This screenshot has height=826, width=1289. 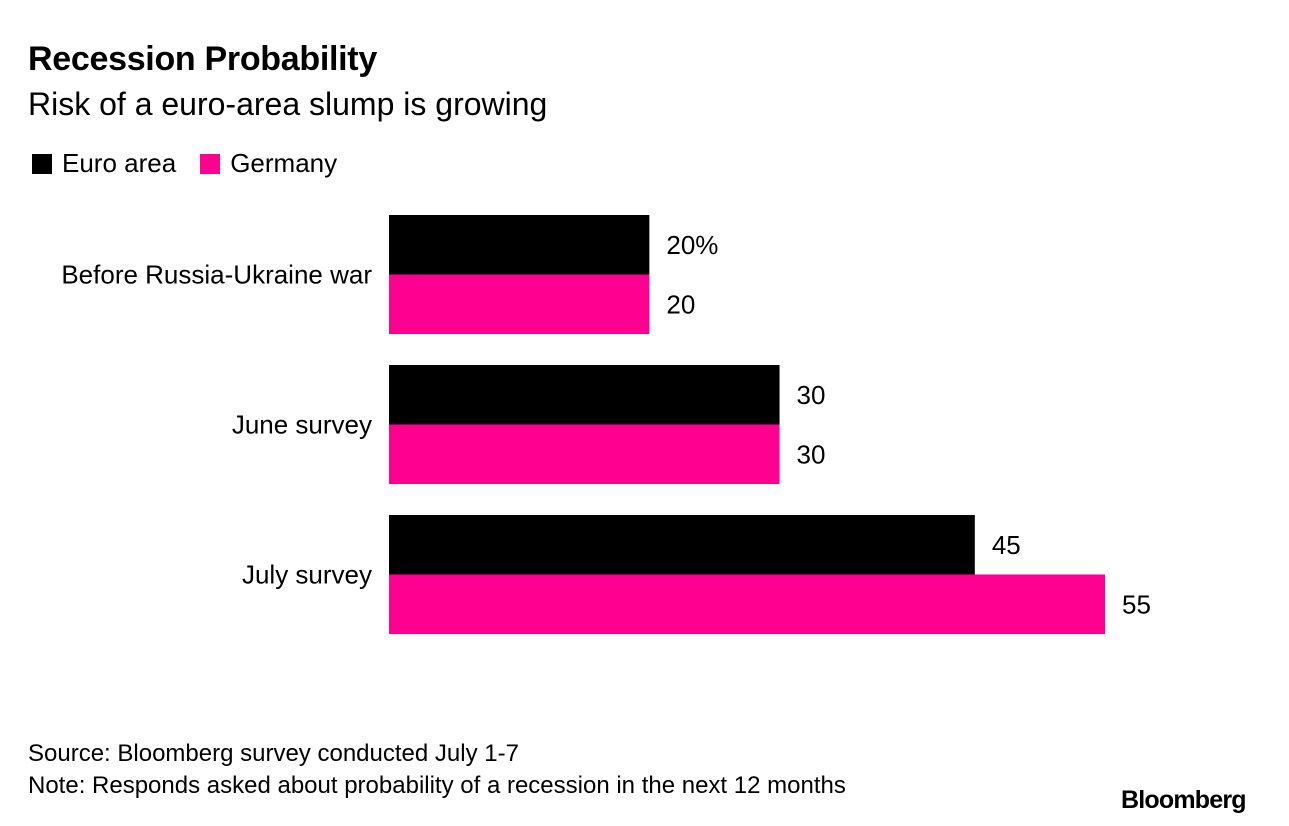 What do you see at coordinates (584, 395) in the screenshot?
I see `bar-euro-area-june-survey` at bounding box center [584, 395].